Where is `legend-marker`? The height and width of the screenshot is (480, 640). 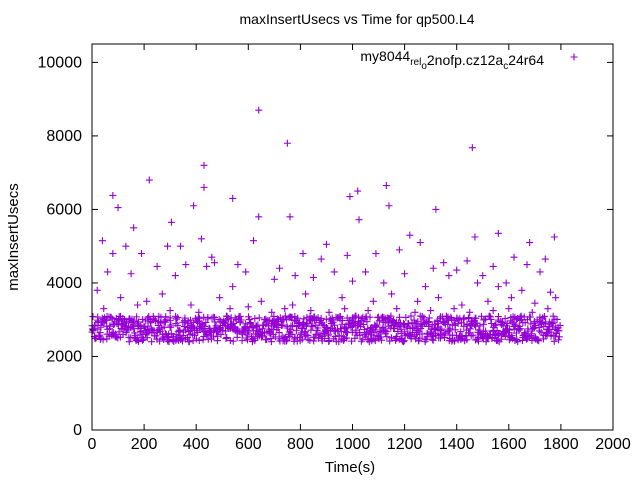
legend-marker is located at coordinates (574, 57).